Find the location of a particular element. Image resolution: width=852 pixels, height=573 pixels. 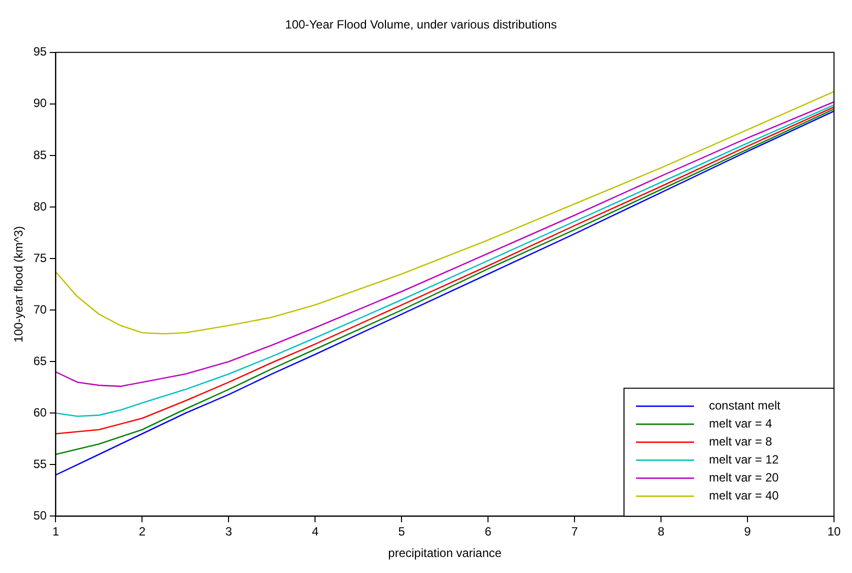

x-axis-title: precipitation variance is located at coordinates (445, 553).